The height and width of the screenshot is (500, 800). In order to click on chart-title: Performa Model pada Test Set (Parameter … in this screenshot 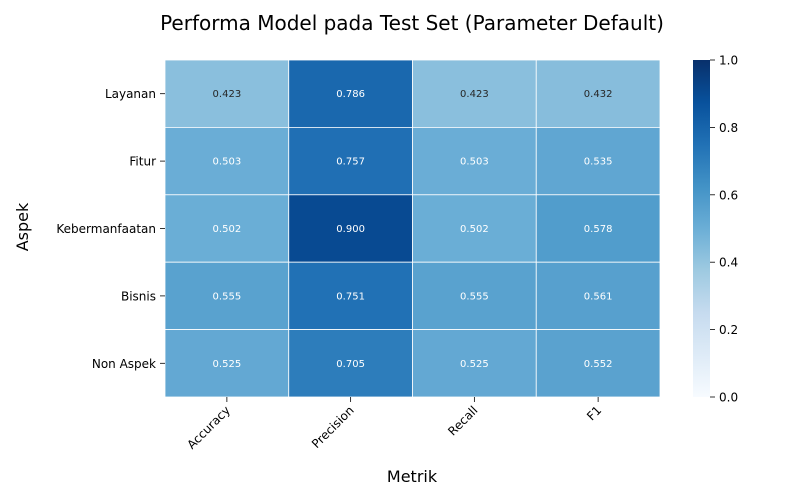, I will do `click(412, 23)`.